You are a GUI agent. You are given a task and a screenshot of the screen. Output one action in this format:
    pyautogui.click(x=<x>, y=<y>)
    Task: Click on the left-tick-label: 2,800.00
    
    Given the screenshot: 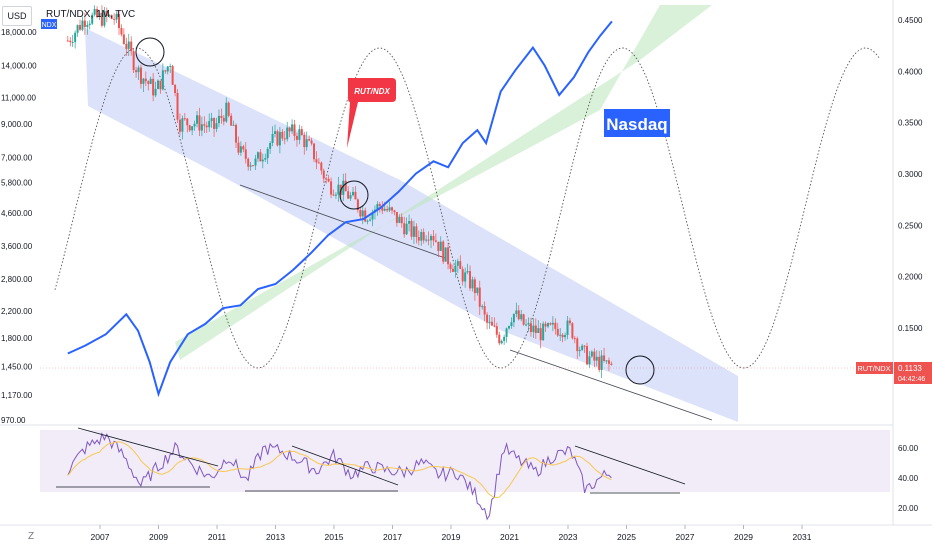 What is the action you would take?
    pyautogui.click(x=17, y=279)
    